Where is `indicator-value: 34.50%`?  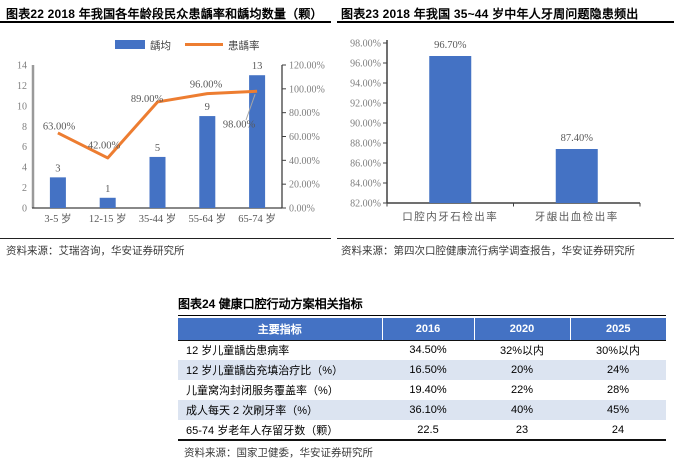 indicator-value: 34.50% is located at coordinates (428, 350).